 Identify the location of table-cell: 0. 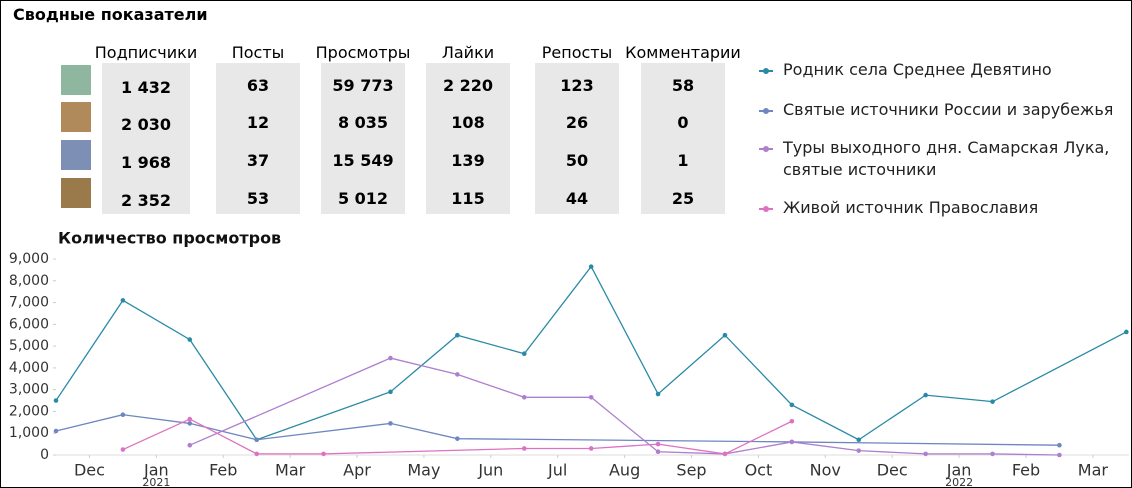
(683, 119).